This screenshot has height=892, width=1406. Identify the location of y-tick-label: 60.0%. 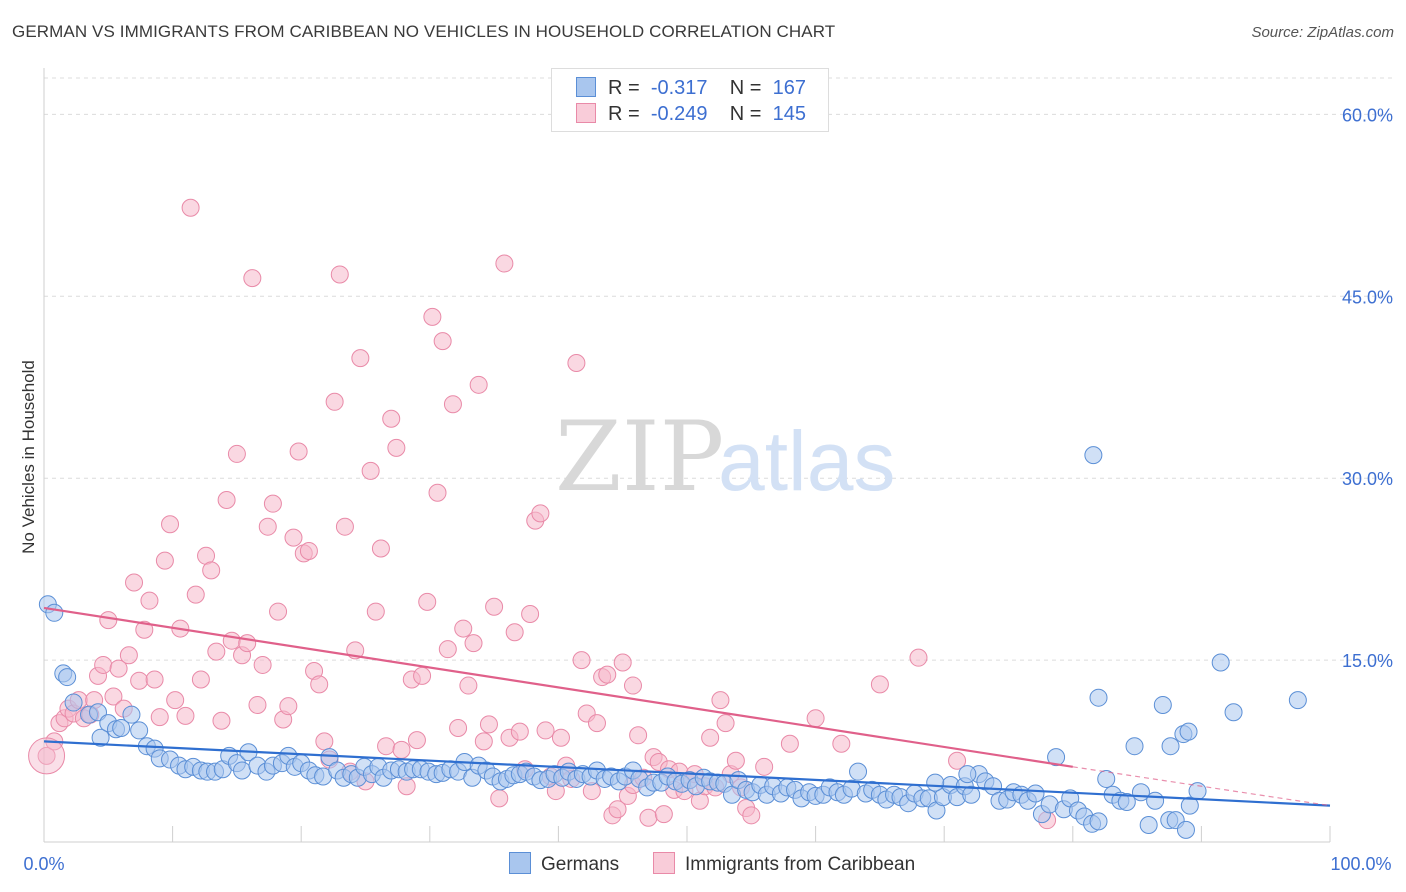
(1367, 115).